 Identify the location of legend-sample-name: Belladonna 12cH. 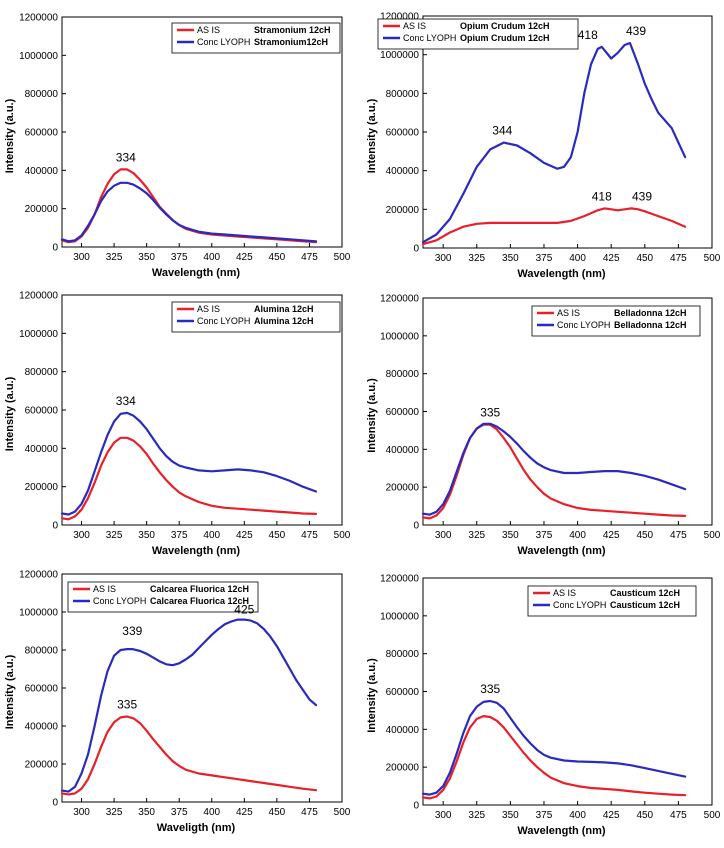
(650, 313).